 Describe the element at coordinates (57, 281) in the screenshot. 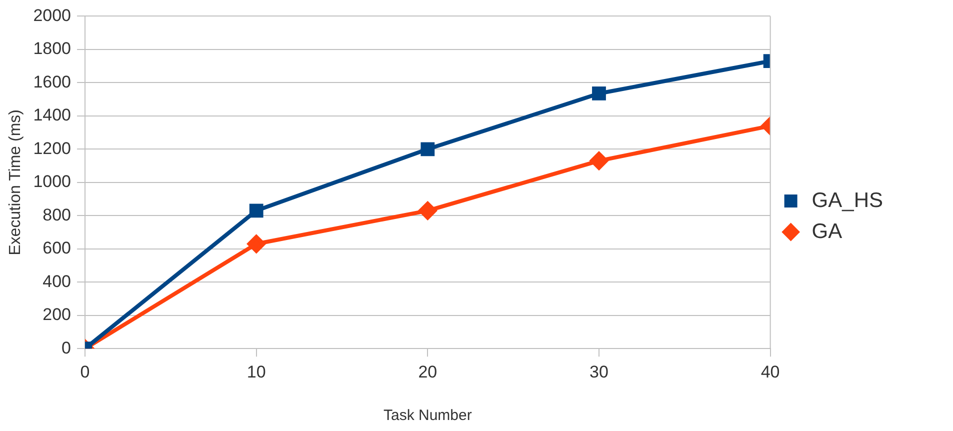

I see `y-tick-label: 400` at that location.